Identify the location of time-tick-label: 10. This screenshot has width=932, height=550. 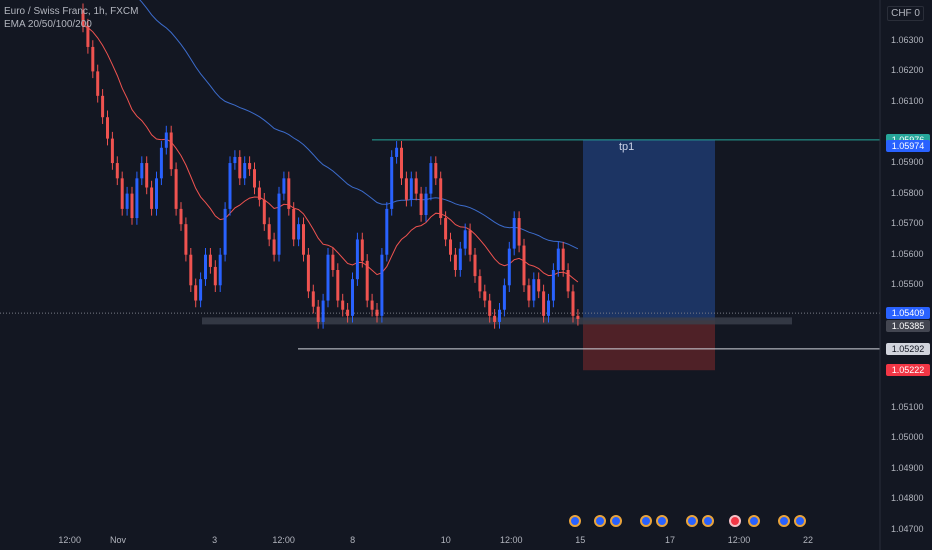
(445, 540).